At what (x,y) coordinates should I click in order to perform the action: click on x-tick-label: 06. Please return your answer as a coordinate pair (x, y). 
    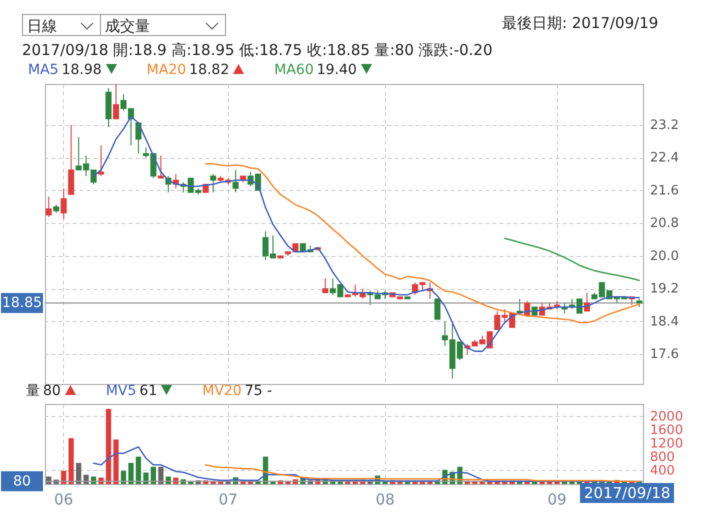
    Looking at the image, I should click on (64, 499).